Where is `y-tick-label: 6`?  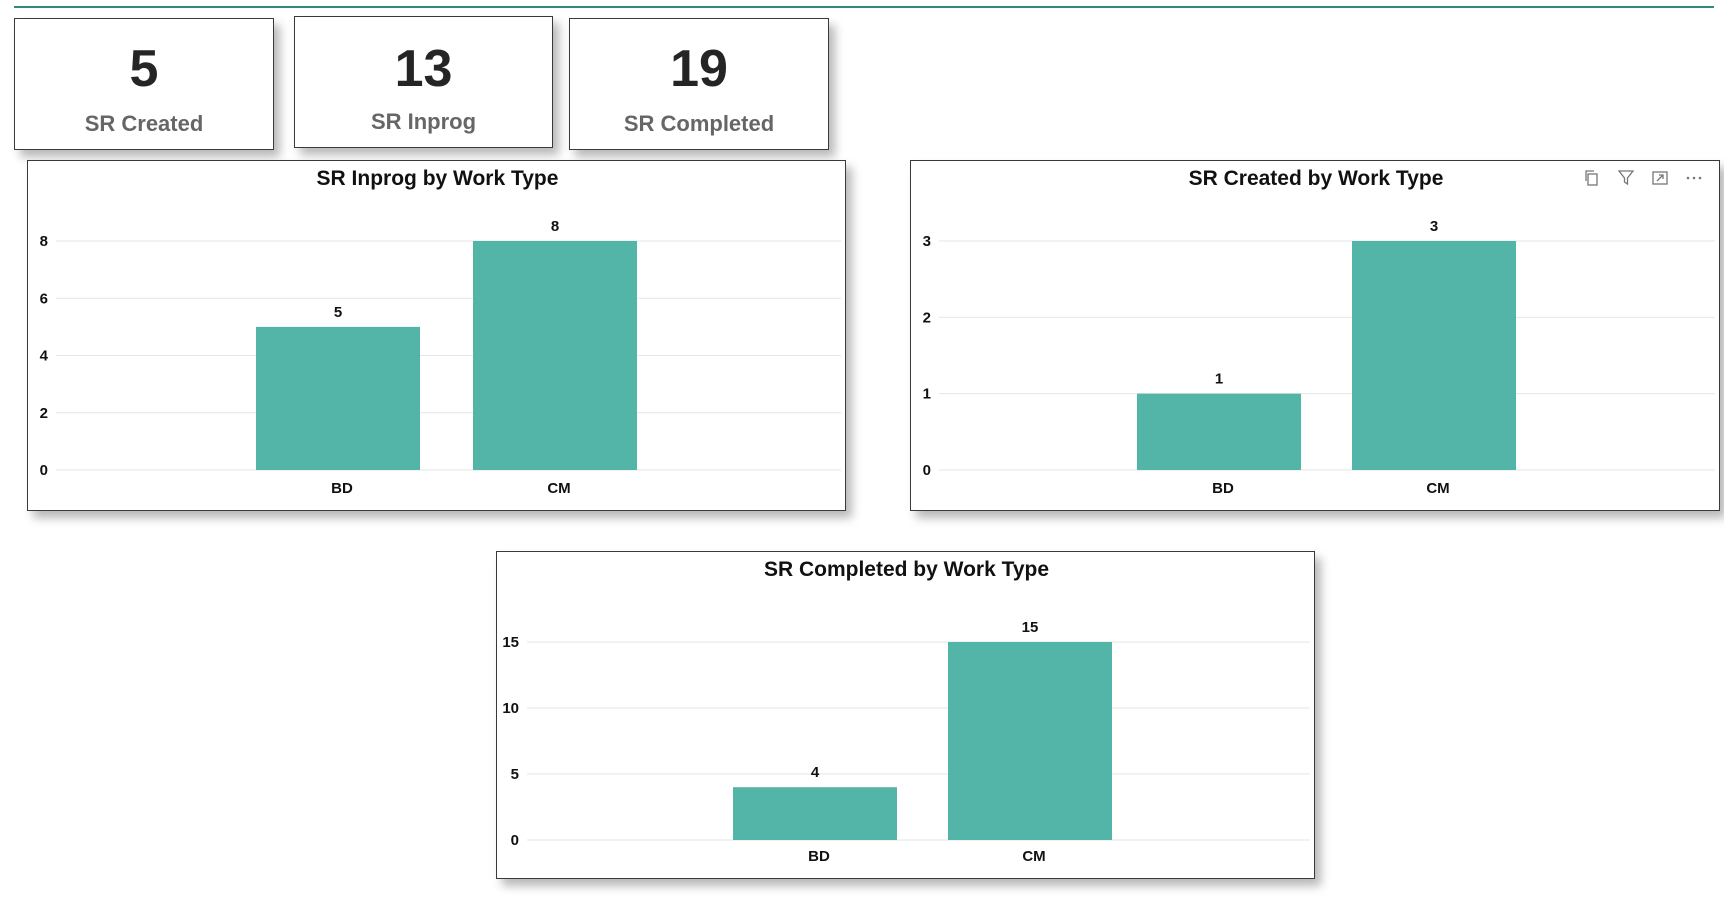 y-tick-label: 6 is located at coordinates (44, 298).